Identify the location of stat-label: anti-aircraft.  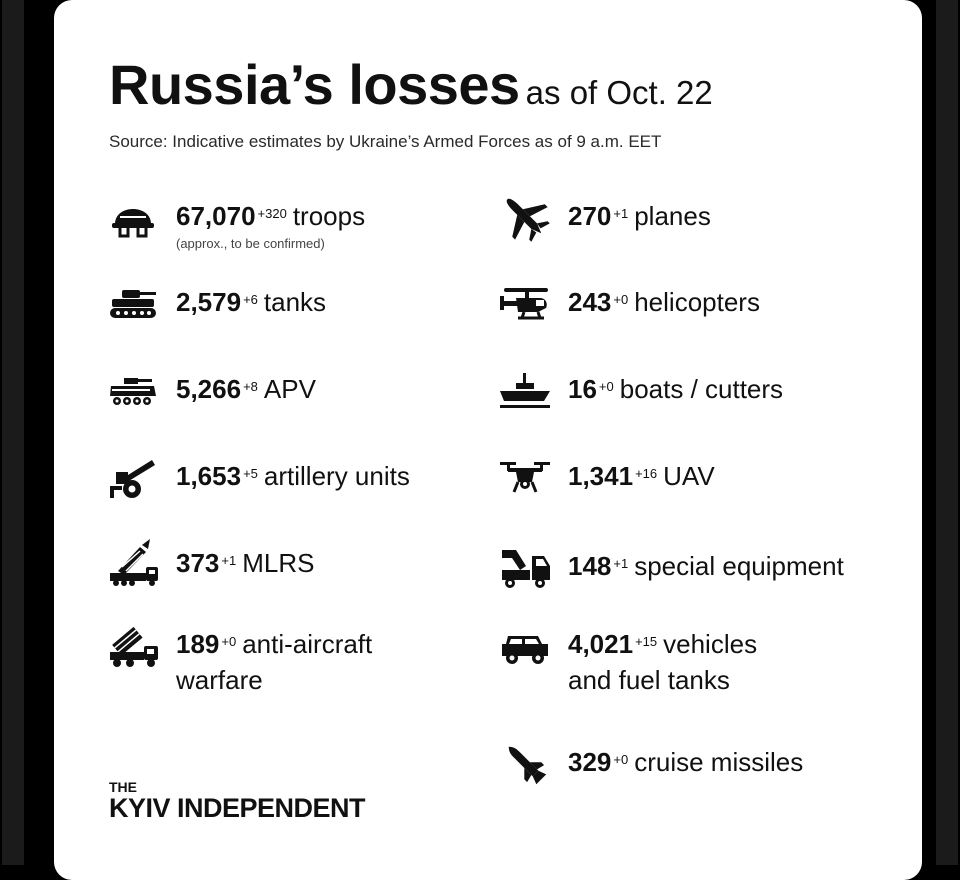
(307, 644).